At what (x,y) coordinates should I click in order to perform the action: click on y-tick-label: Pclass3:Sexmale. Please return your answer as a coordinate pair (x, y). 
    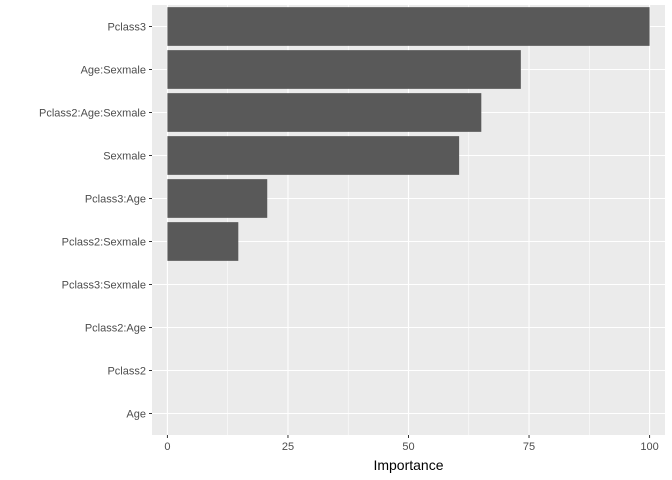
    Looking at the image, I should click on (104, 286).